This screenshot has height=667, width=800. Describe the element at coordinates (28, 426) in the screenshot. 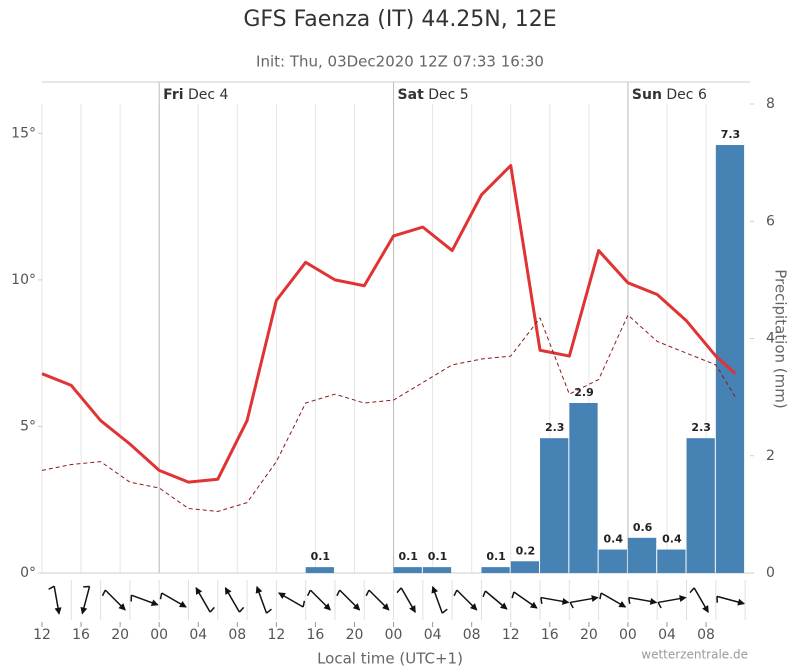

I see `y-tick-label: 5°` at that location.